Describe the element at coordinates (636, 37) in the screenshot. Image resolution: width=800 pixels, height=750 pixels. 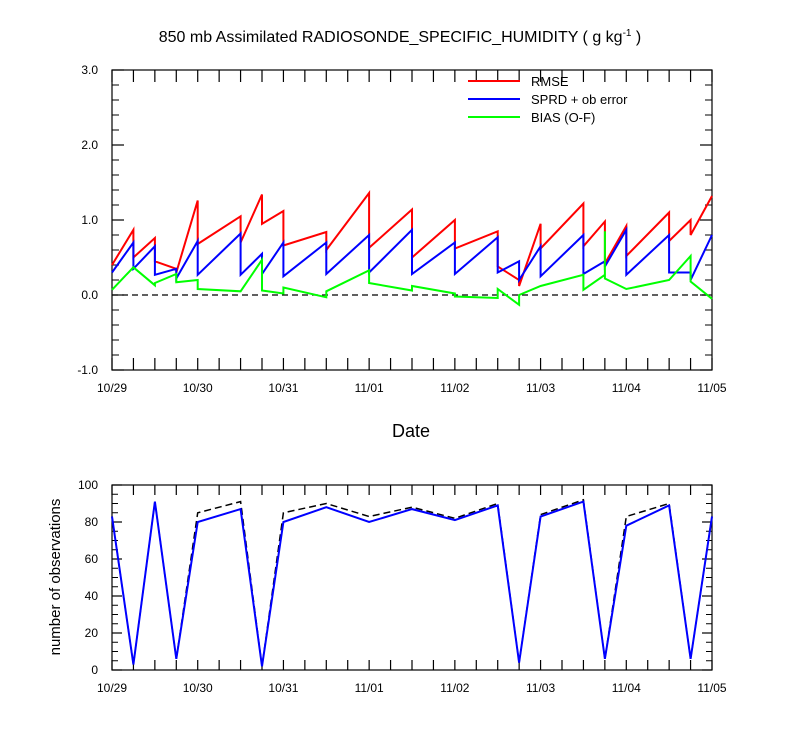
I see `title-tail: )` at that location.